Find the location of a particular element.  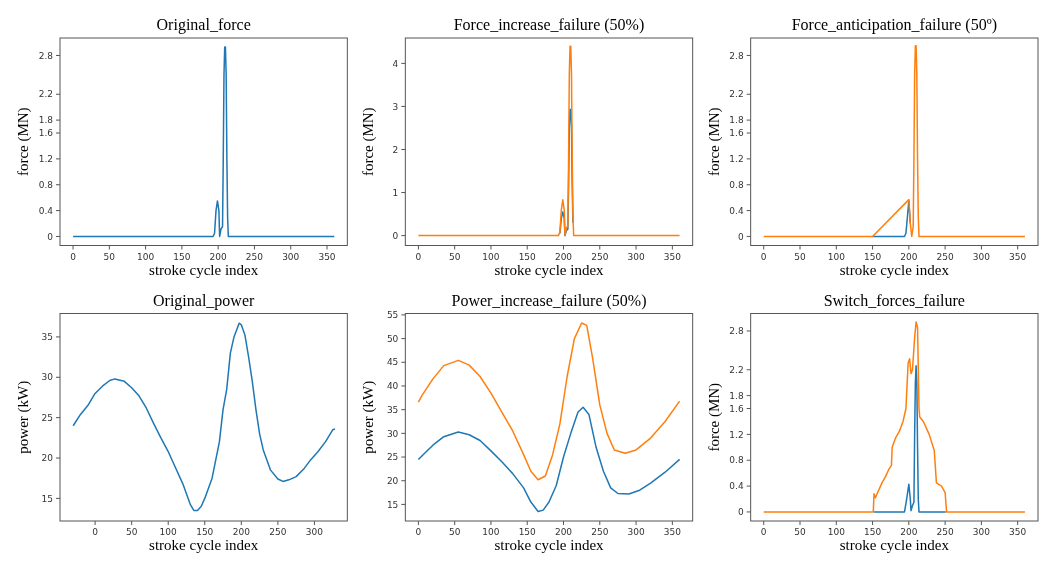

y-tick-label: 1 is located at coordinates (395, 192).